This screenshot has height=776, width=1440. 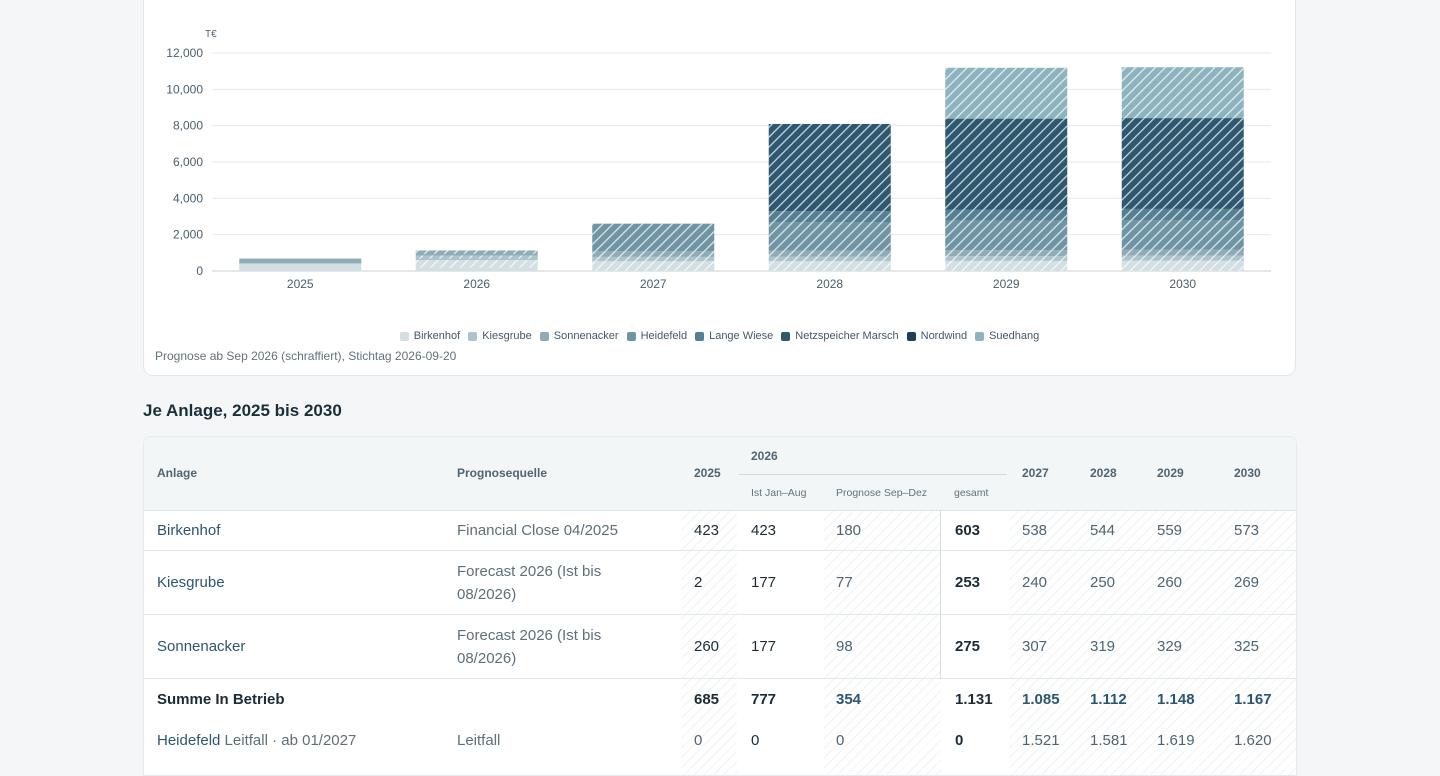 What do you see at coordinates (437, 336) in the screenshot?
I see `legend-label: Birkenhof` at bounding box center [437, 336].